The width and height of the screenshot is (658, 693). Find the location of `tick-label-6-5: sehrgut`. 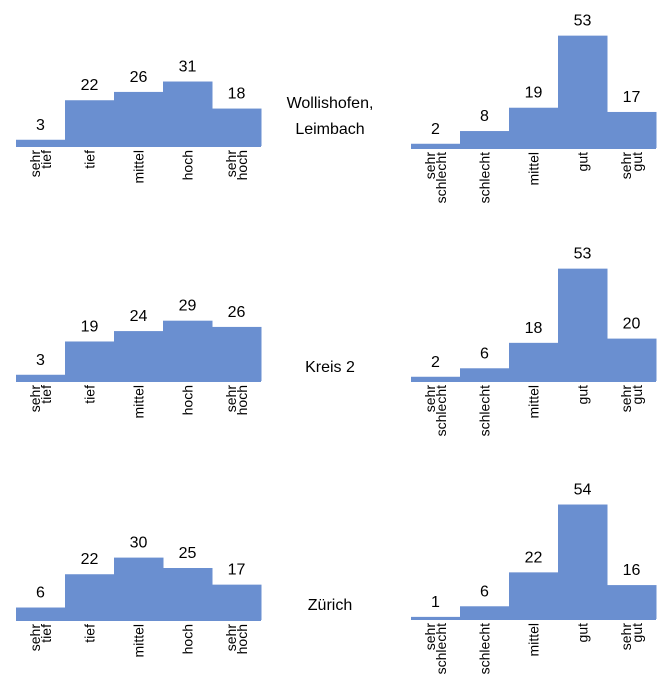

tick-label-6-5: sehrgut is located at coordinates (631, 637).